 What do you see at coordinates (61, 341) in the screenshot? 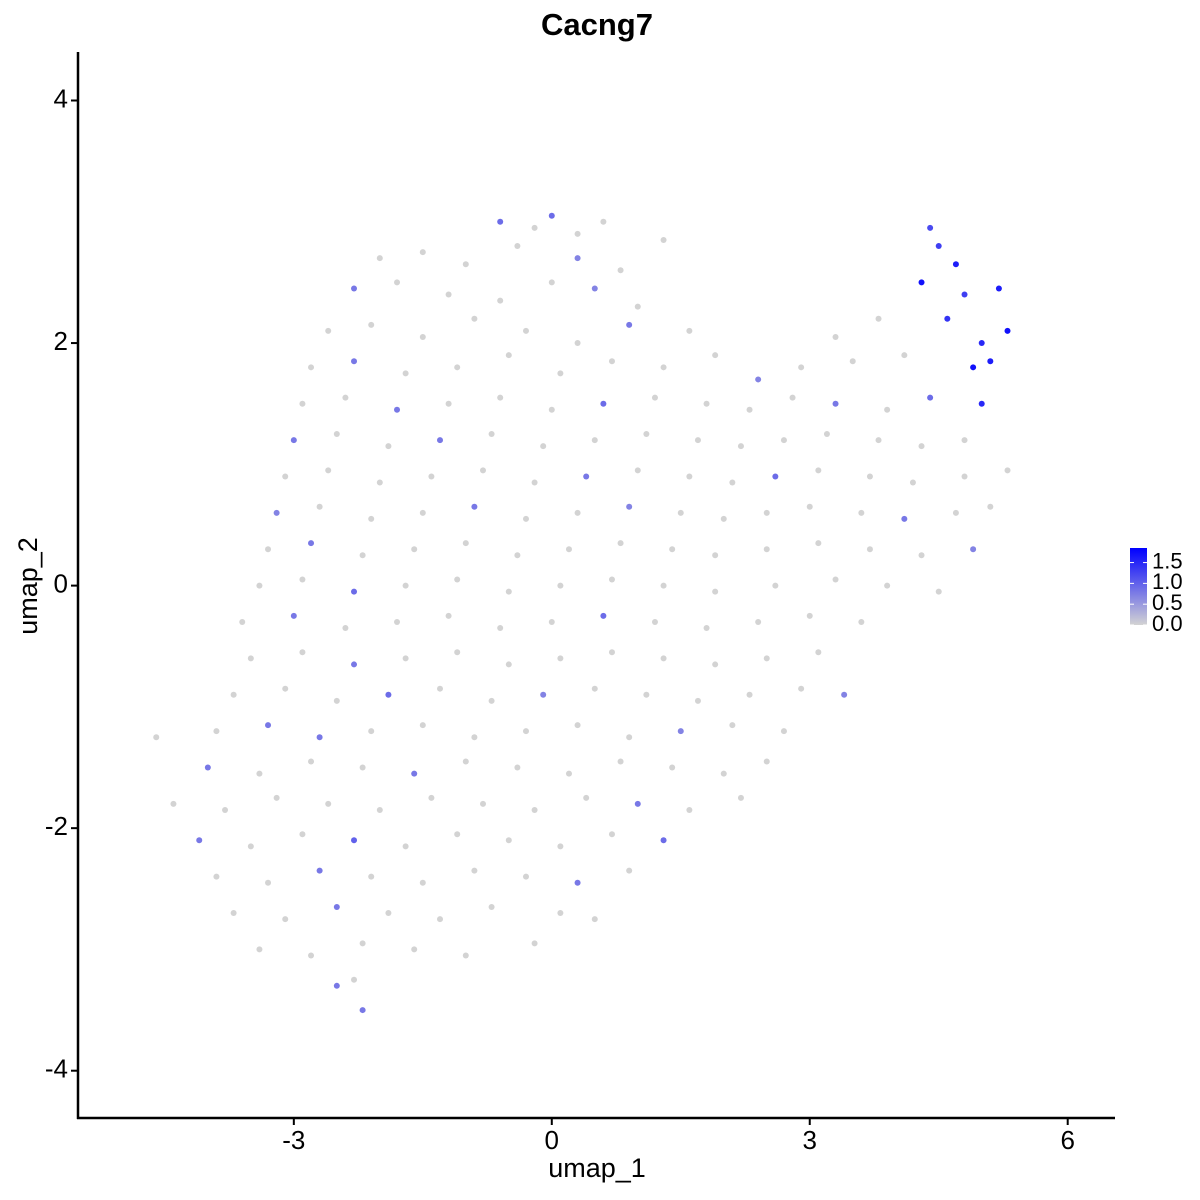
I see `y-tick-label: 2` at bounding box center [61, 341].